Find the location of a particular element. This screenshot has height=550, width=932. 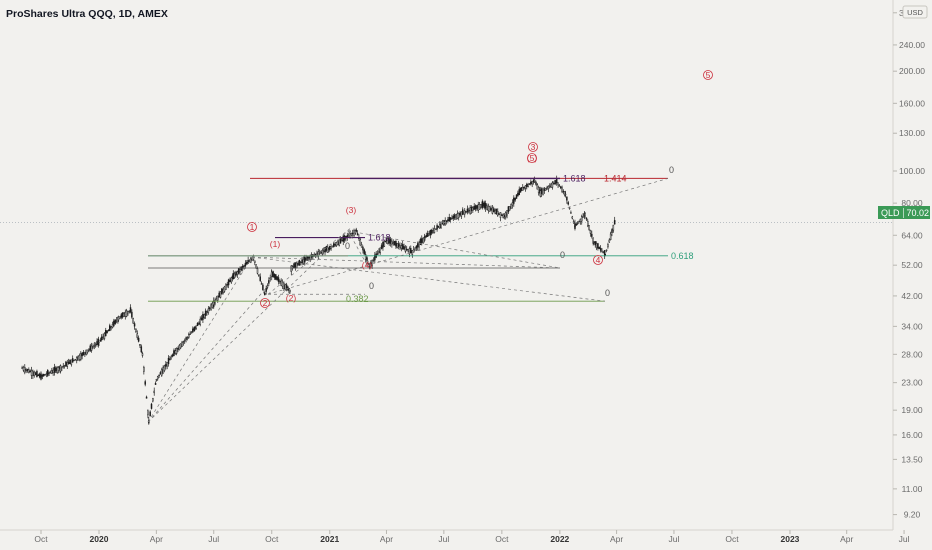

time-tick-label: Apr is located at coordinates (386, 539).